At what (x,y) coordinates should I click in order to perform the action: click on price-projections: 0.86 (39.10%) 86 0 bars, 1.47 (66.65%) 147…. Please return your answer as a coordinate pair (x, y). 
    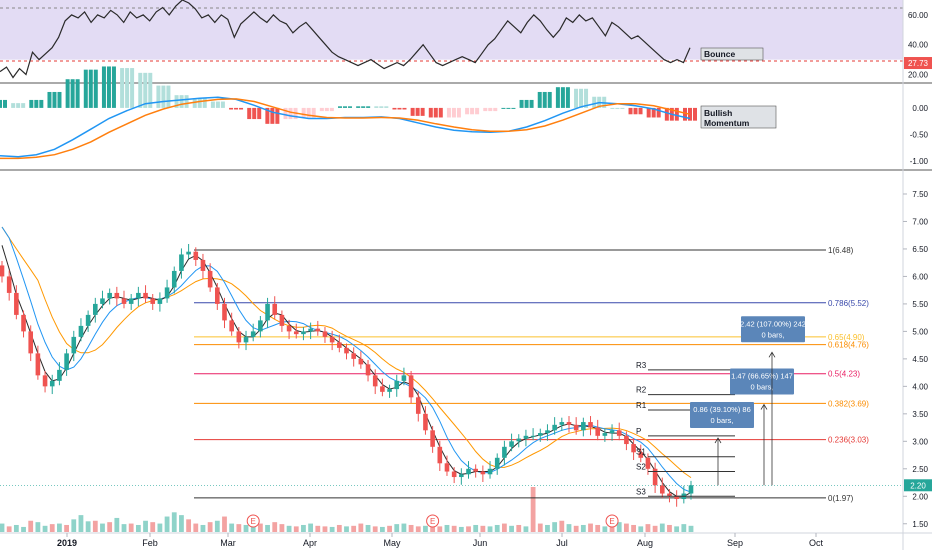
    Looking at the image, I should click on (748, 401).